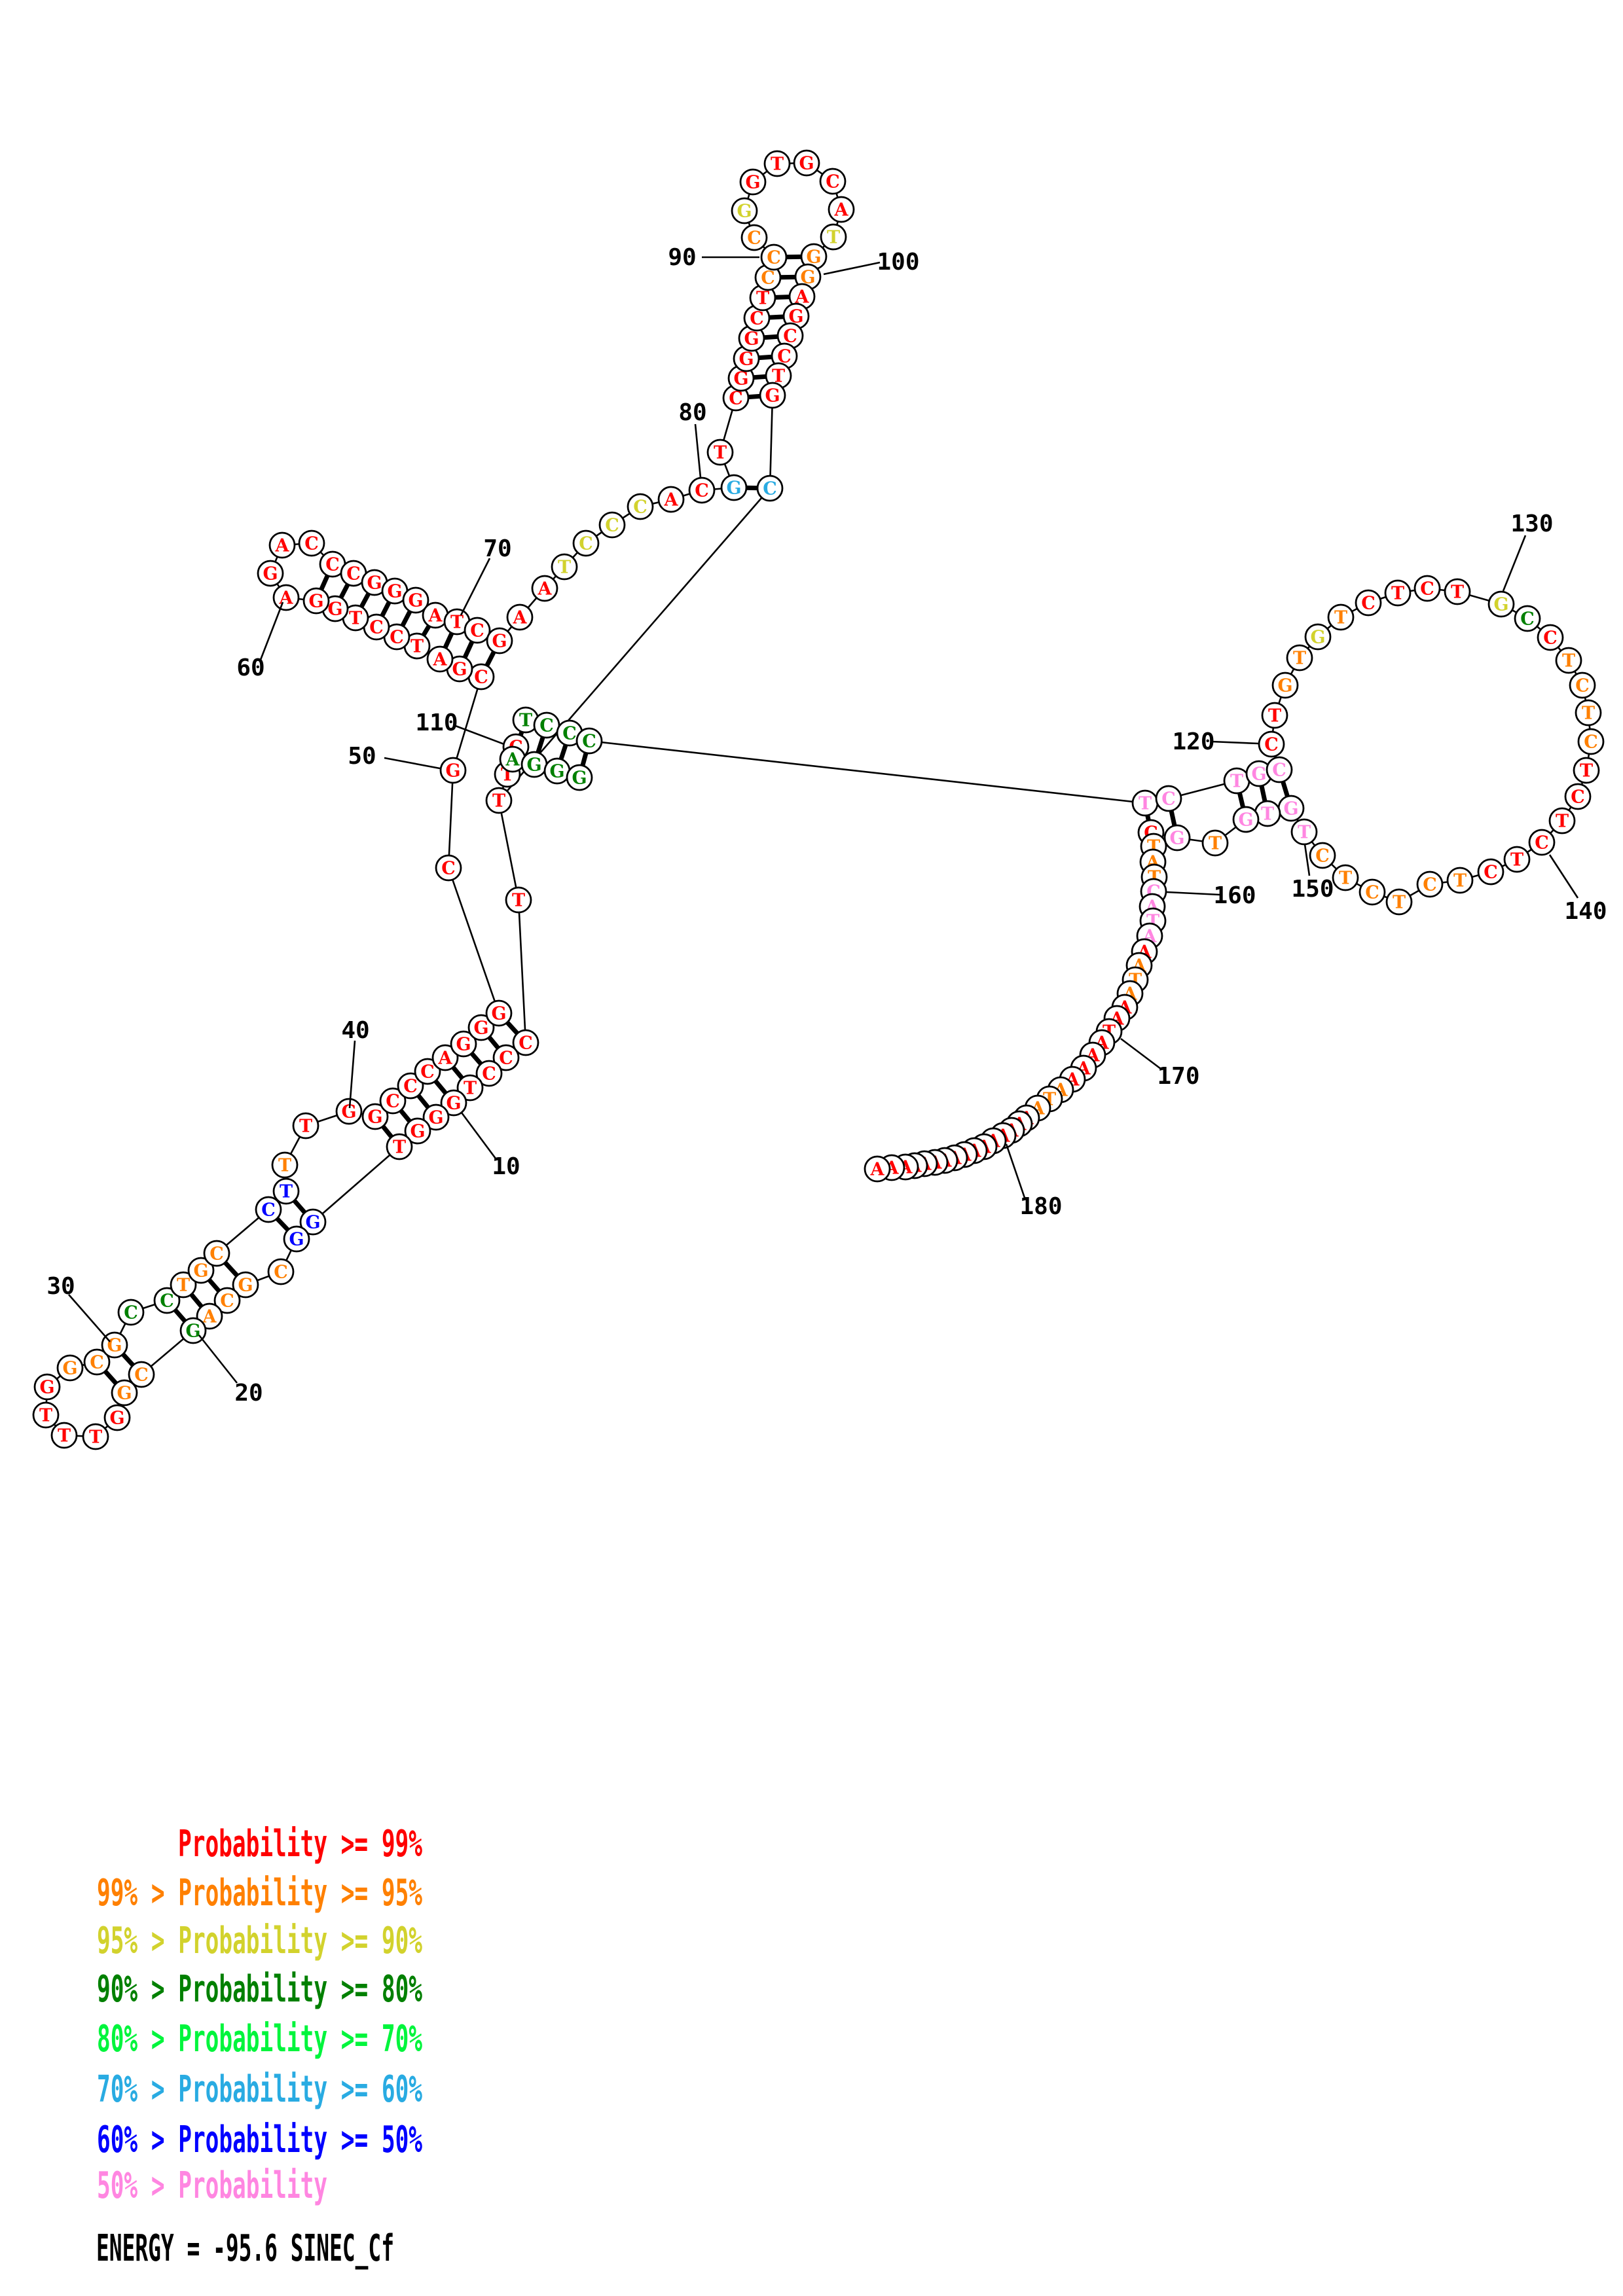 This screenshot has height=2296, width=1623. Describe the element at coordinates (692, 413) in the screenshot. I see `position-label-text: 80` at that location.